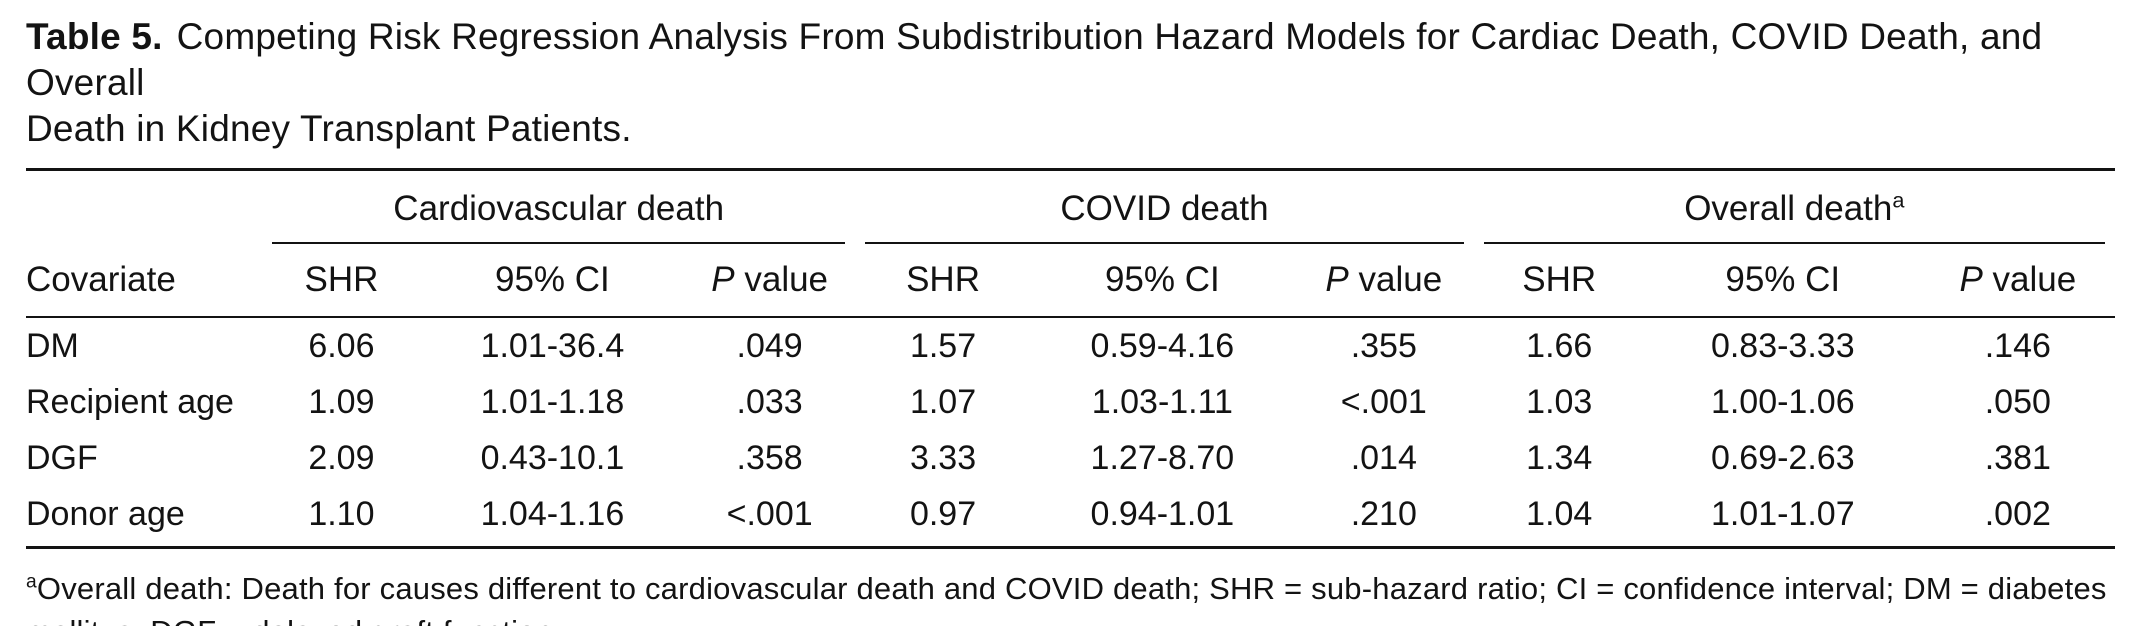  Describe the element at coordinates (341, 402) in the screenshot. I see `cell-shr: 1.09` at that location.